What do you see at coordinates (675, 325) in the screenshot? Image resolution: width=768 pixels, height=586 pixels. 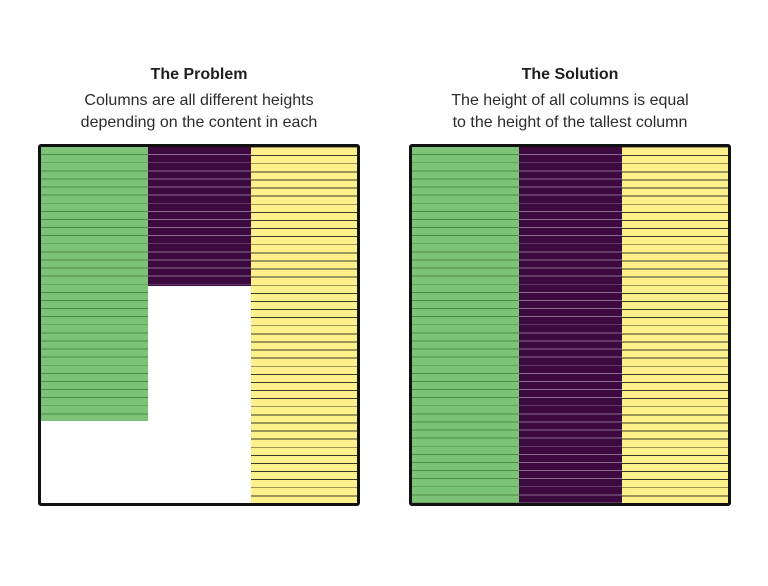 I see `solution-yellow-column` at bounding box center [675, 325].